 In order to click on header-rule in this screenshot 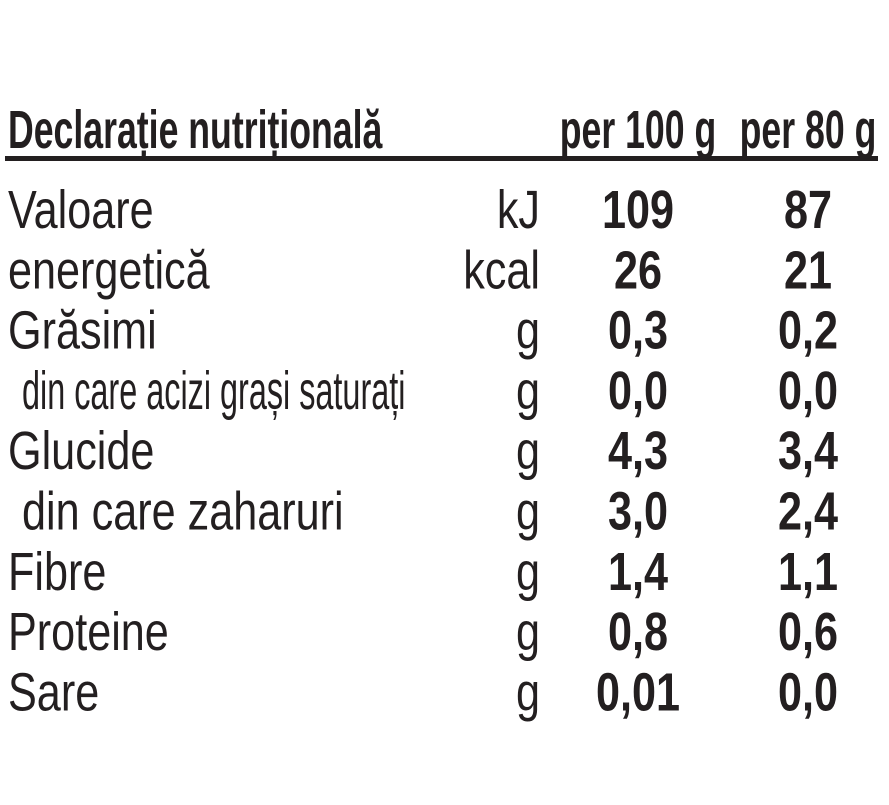, I will do `click(441, 158)`.